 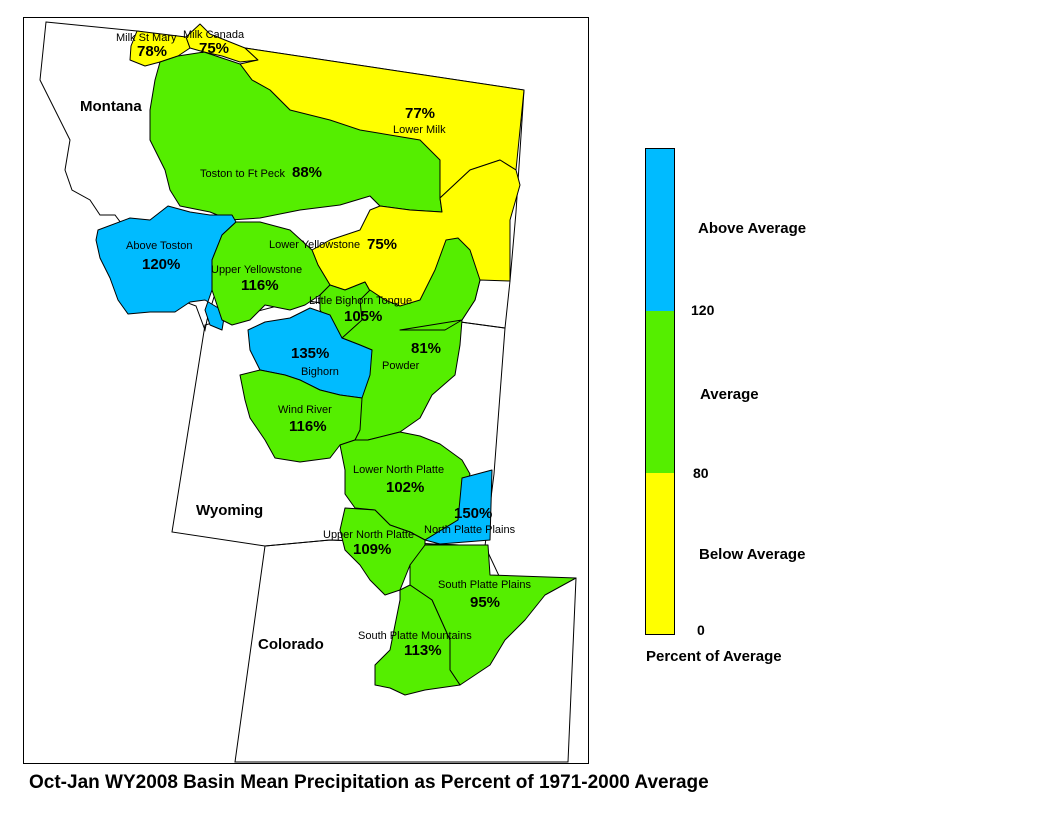 What do you see at coordinates (146, 38) in the screenshot?
I see `basin-name-milk-st-mary: Milk St Mary` at bounding box center [146, 38].